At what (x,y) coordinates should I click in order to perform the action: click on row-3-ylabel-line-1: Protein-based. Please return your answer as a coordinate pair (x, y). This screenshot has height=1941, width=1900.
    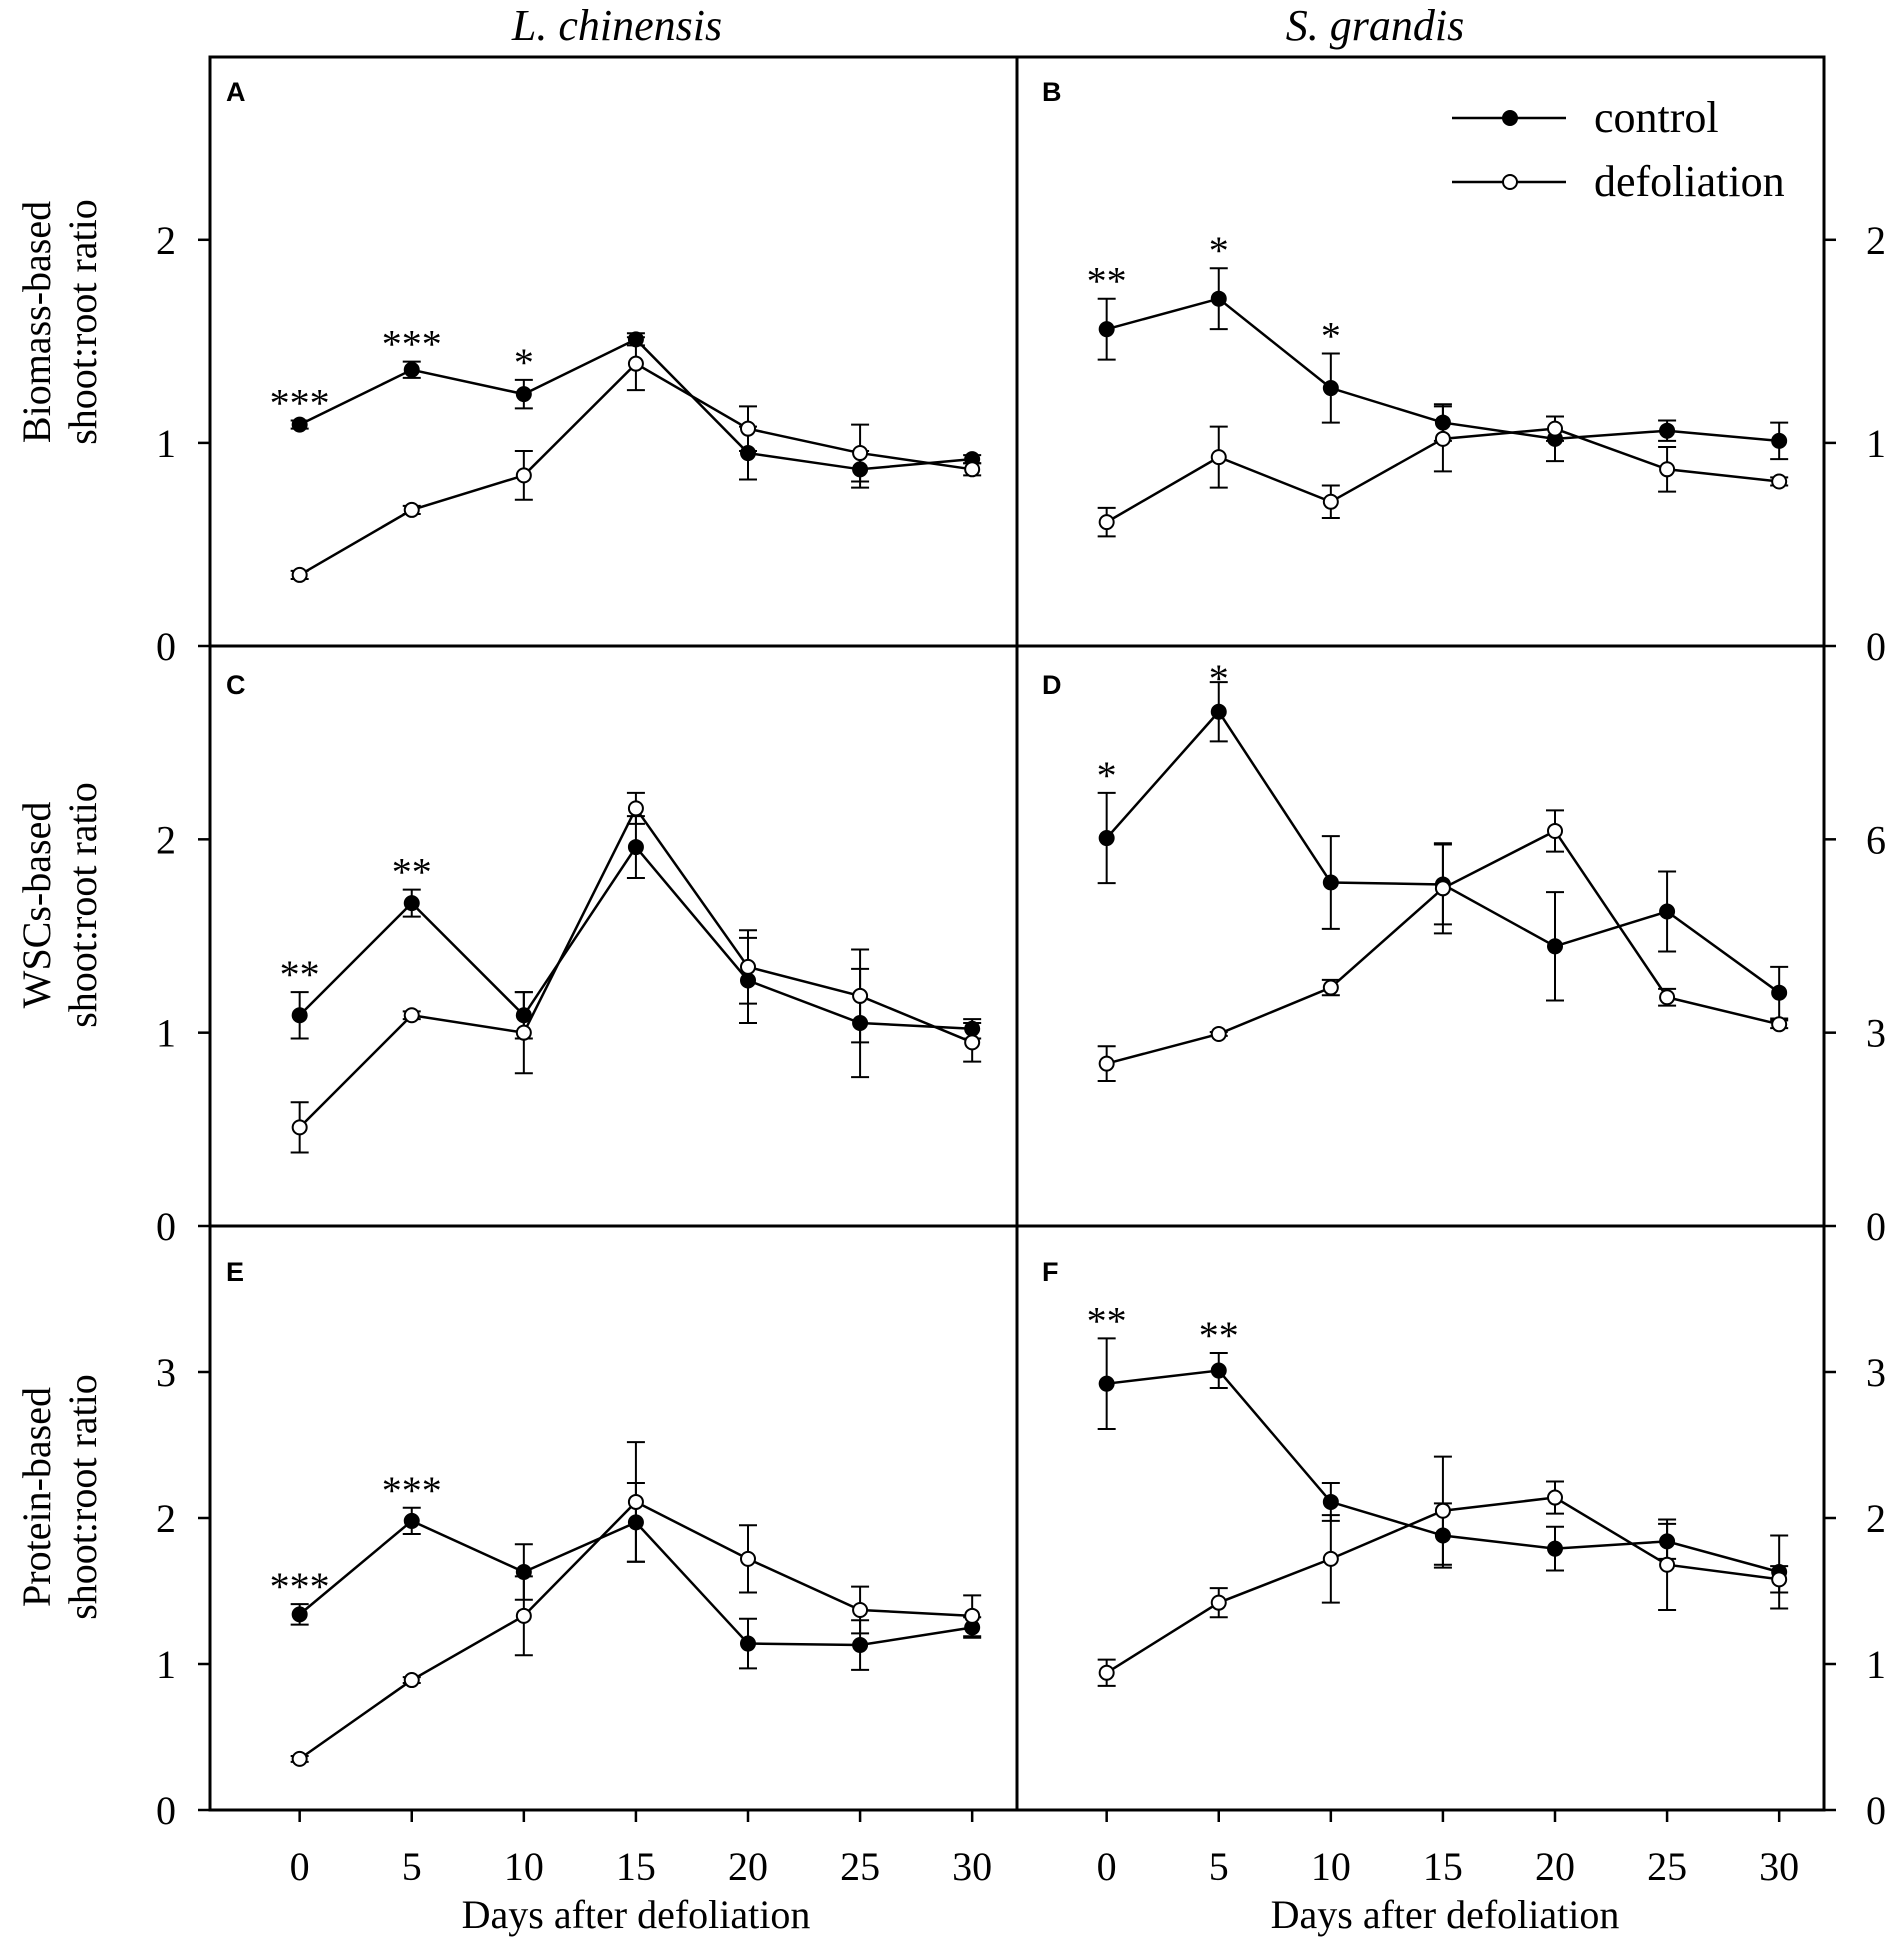
    Looking at the image, I should click on (36, 1497).